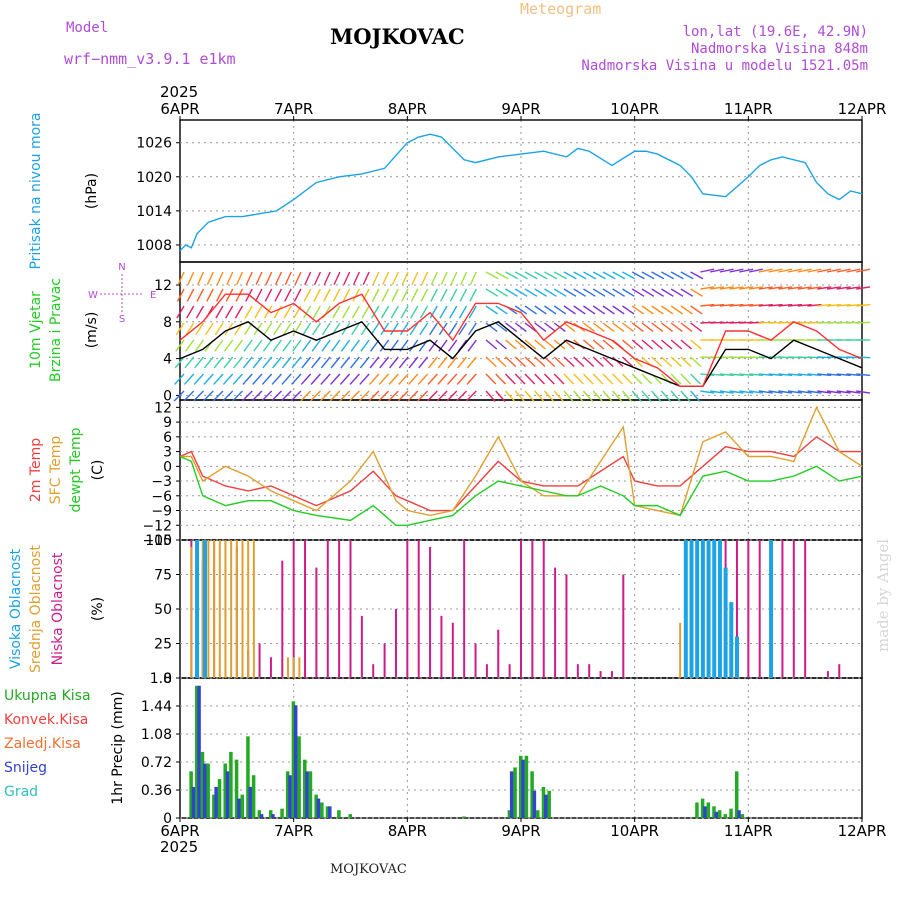  Describe the element at coordinates (167, 323) in the screenshot. I see `y-tick-label-wind: 8` at that location.